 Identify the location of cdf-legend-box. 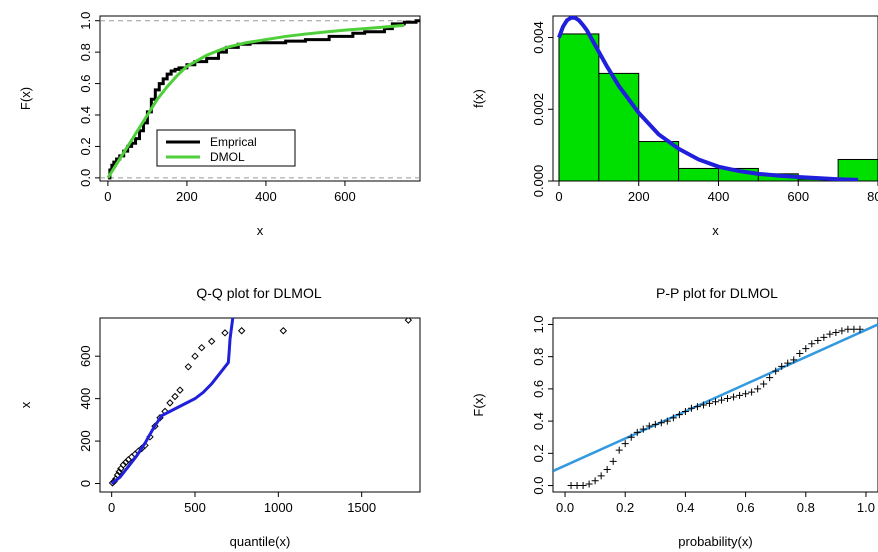
(226, 148).